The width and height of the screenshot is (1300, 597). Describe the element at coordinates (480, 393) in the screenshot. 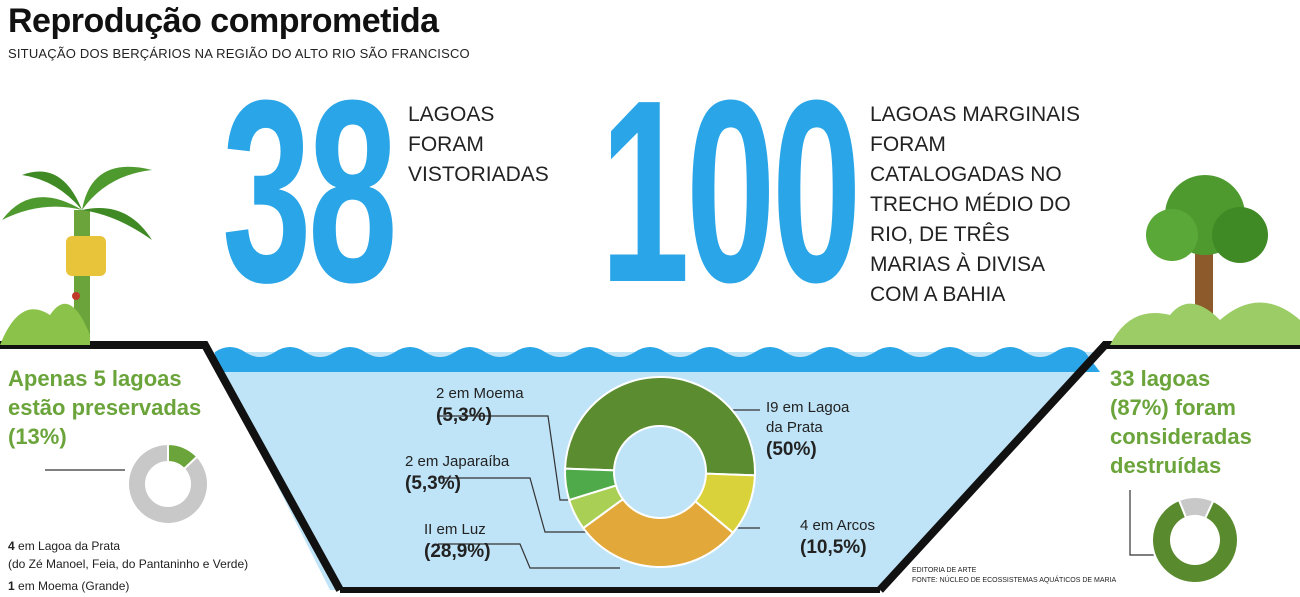

I see `slice-label-text: 2 em Moema` at that location.